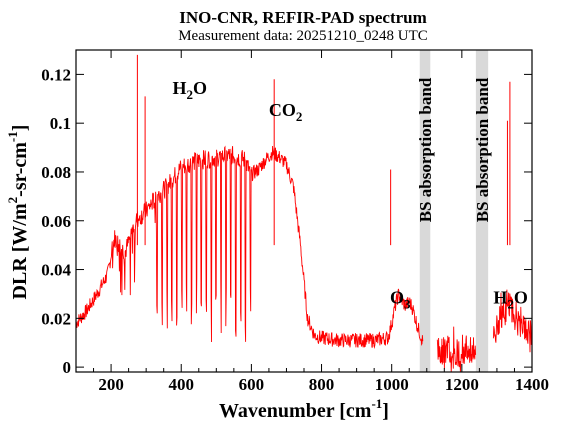 This screenshot has height=425, width=567. Describe the element at coordinates (482, 149) in the screenshot. I see `absorption-band-label-1: BS absorption band` at that location.